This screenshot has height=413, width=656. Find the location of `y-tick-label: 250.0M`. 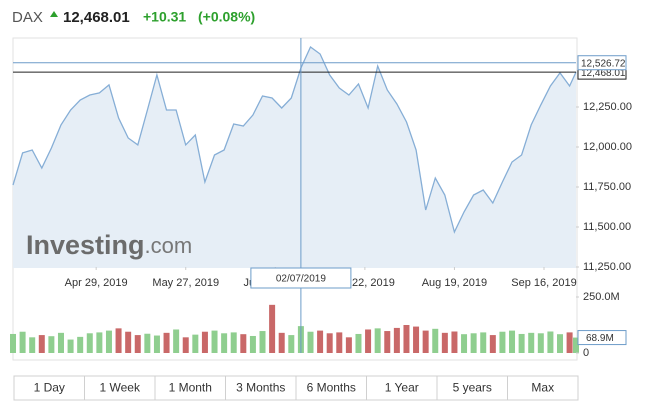

y-tick-label: 250.0M is located at coordinates (601, 297).